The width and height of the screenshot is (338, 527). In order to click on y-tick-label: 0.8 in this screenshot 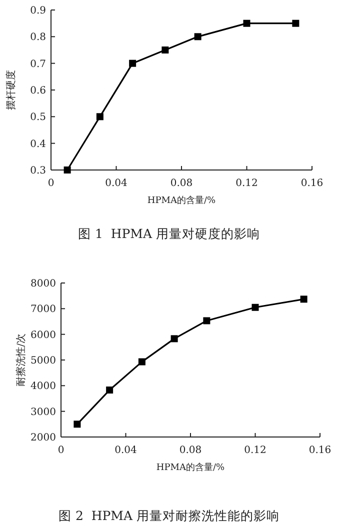, I will do `click(38, 38)`.